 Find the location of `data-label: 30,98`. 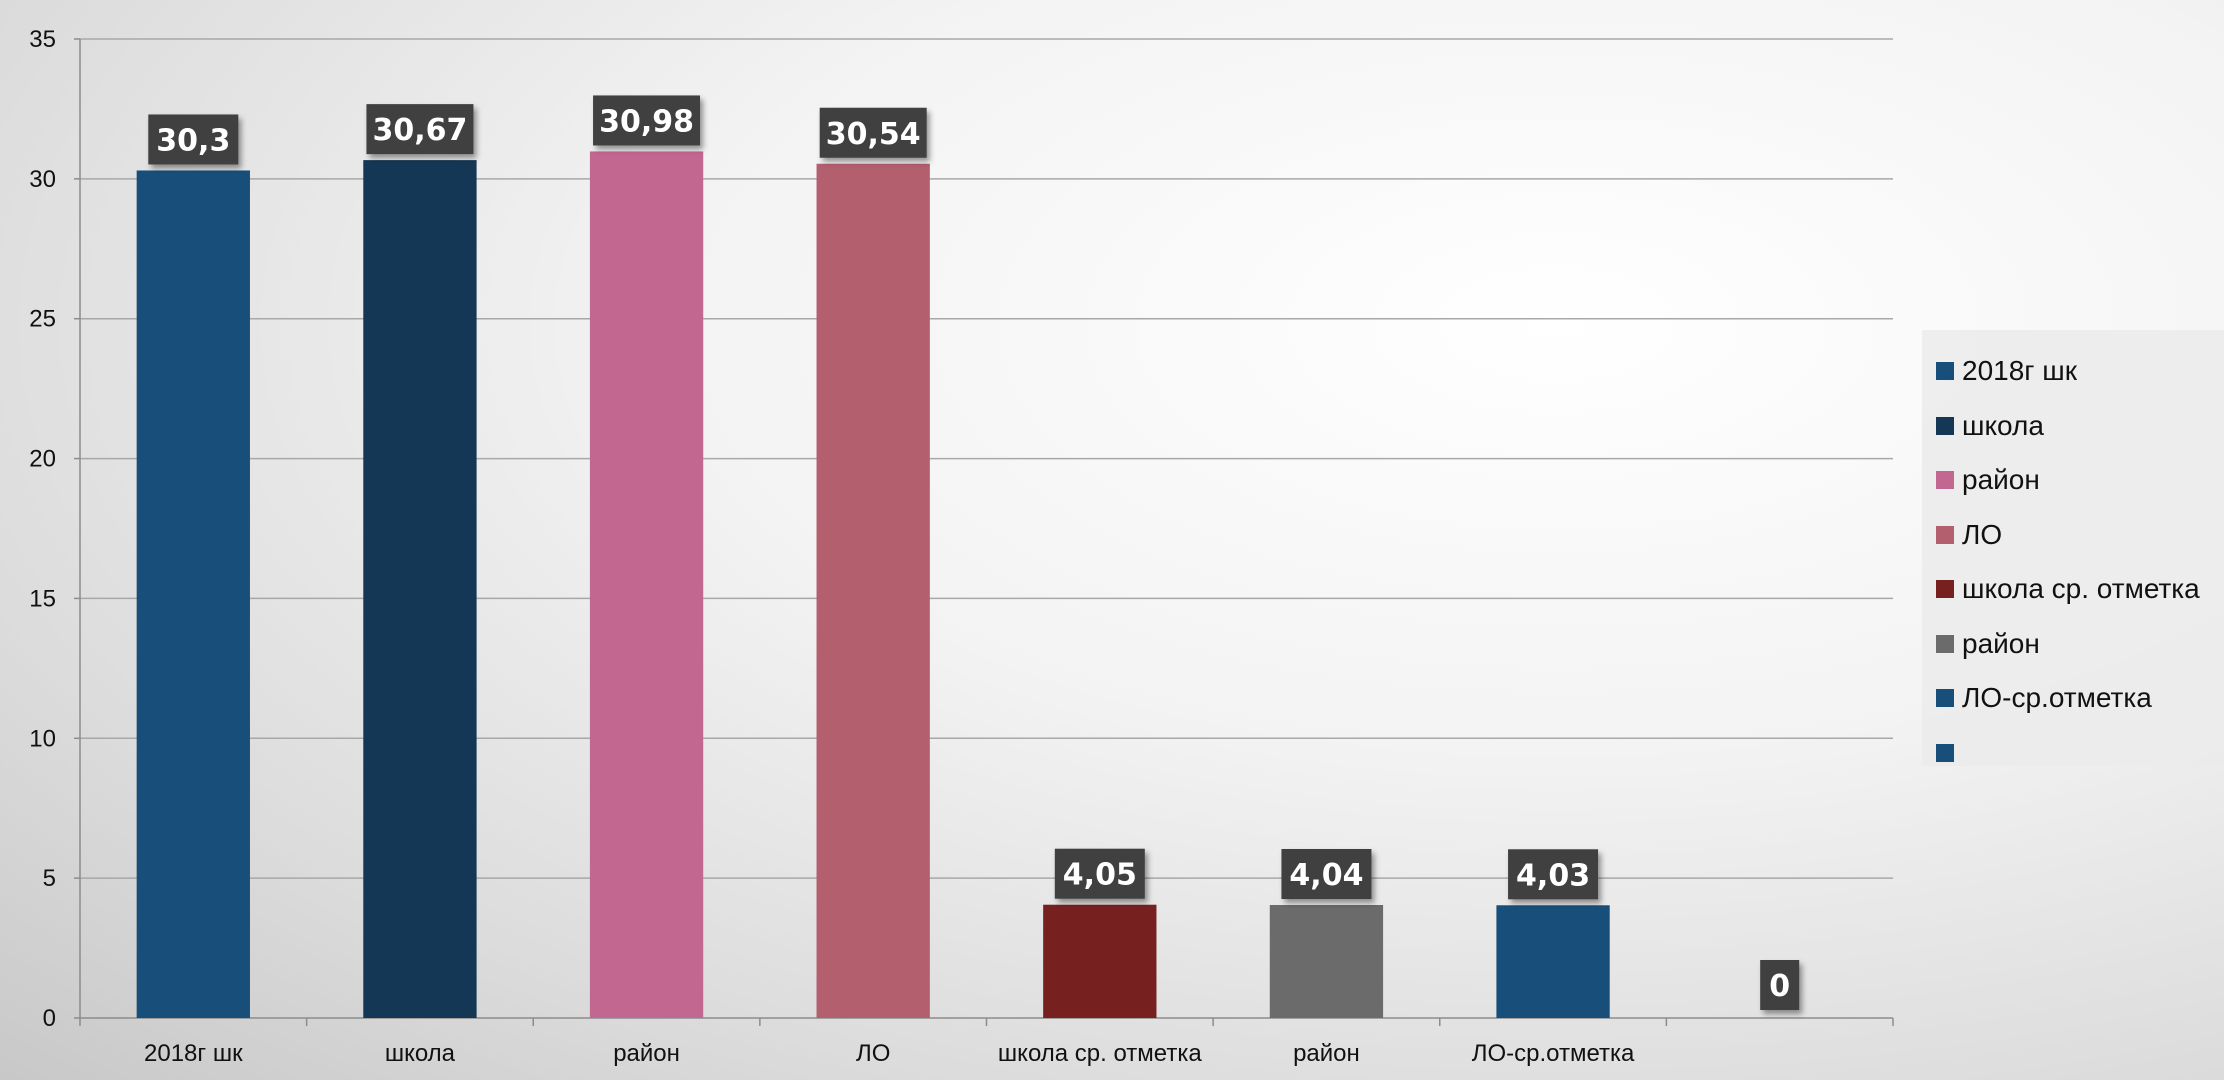

data-label: 30,98 is located at coordinates (646, 121).